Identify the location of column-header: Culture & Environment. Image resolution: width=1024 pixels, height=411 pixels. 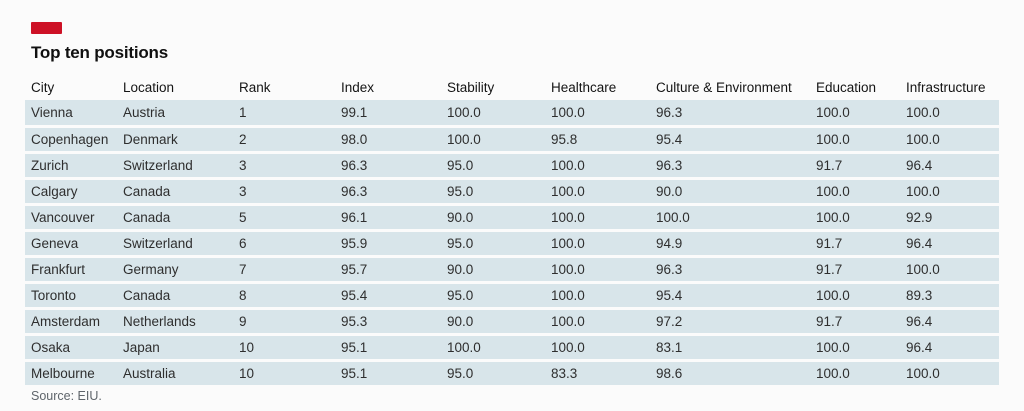
(724, 87).